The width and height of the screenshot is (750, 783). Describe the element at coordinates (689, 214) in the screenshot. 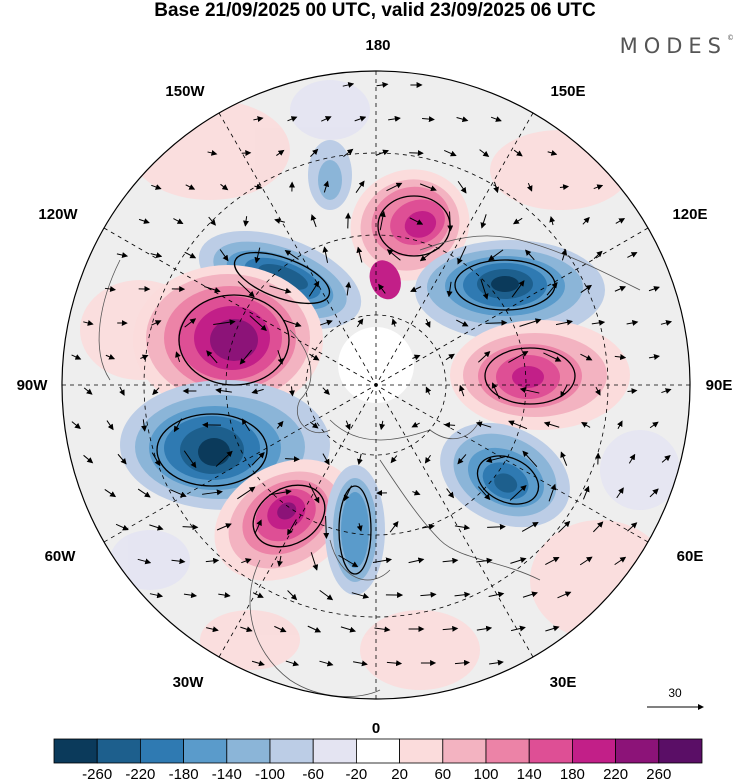

I see `lon-label-120e: 120E` at that location.